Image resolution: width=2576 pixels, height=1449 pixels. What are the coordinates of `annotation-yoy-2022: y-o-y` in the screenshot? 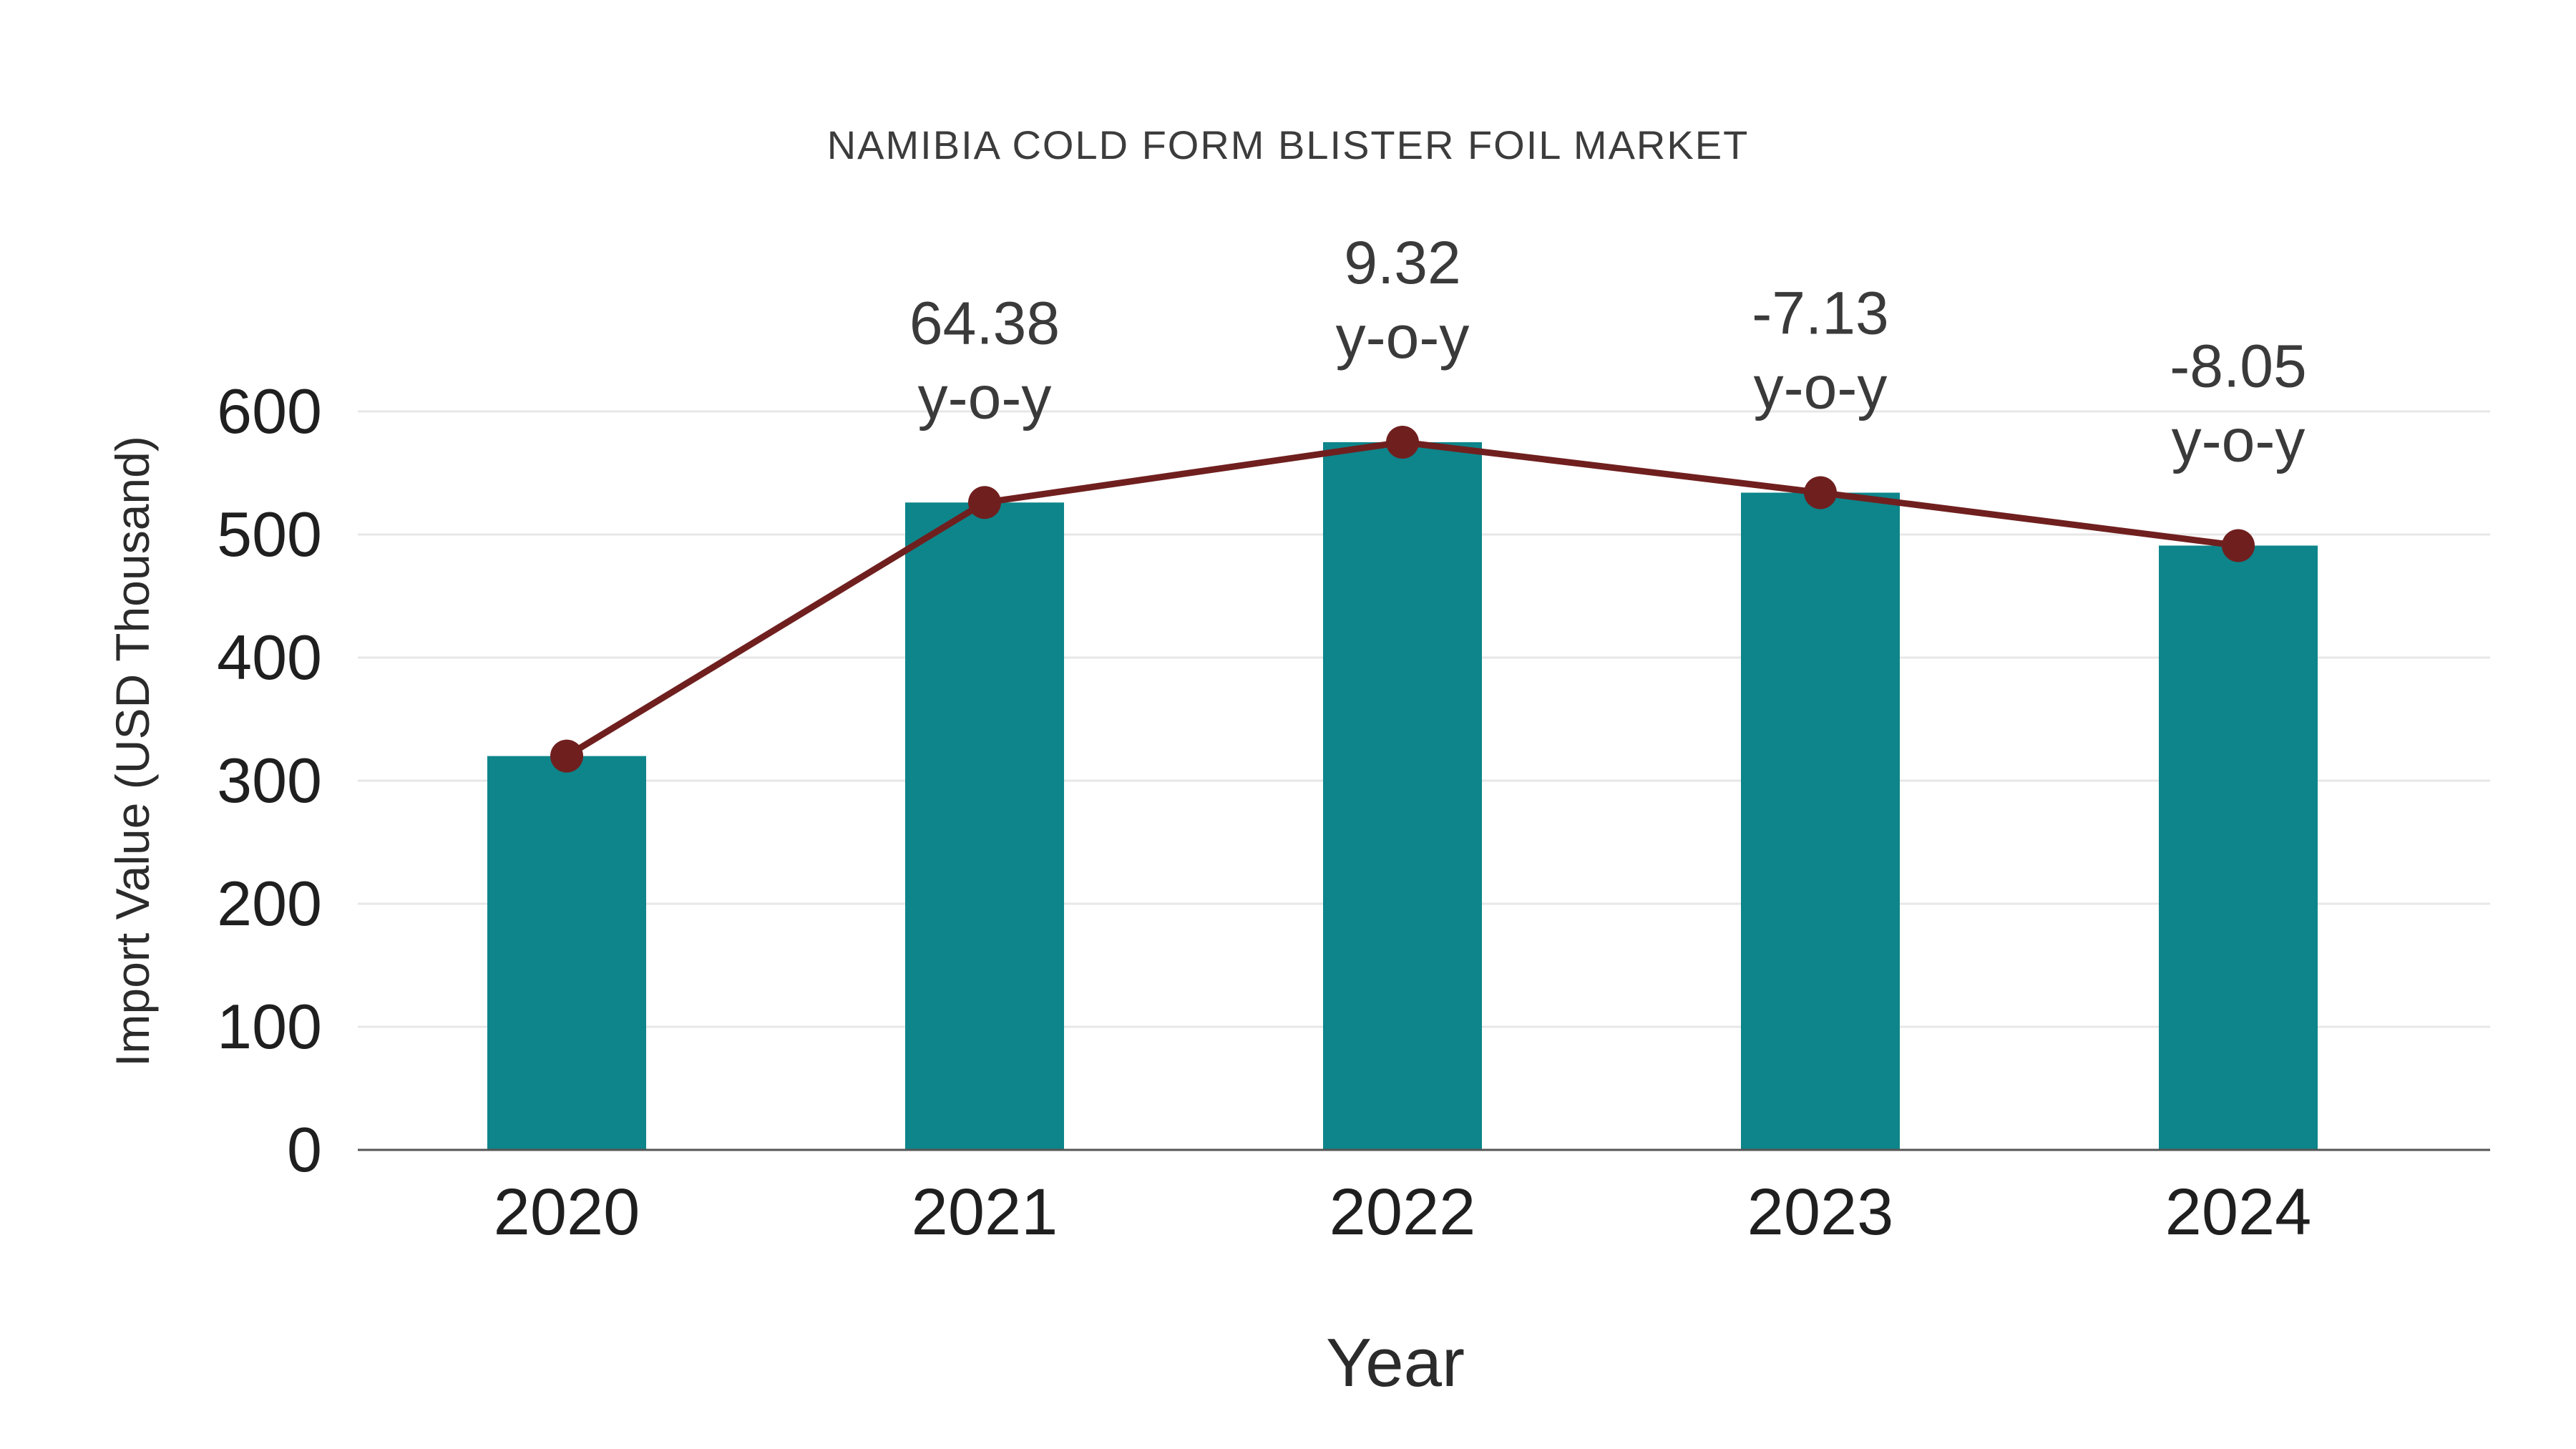 It's located at (1403, 337).